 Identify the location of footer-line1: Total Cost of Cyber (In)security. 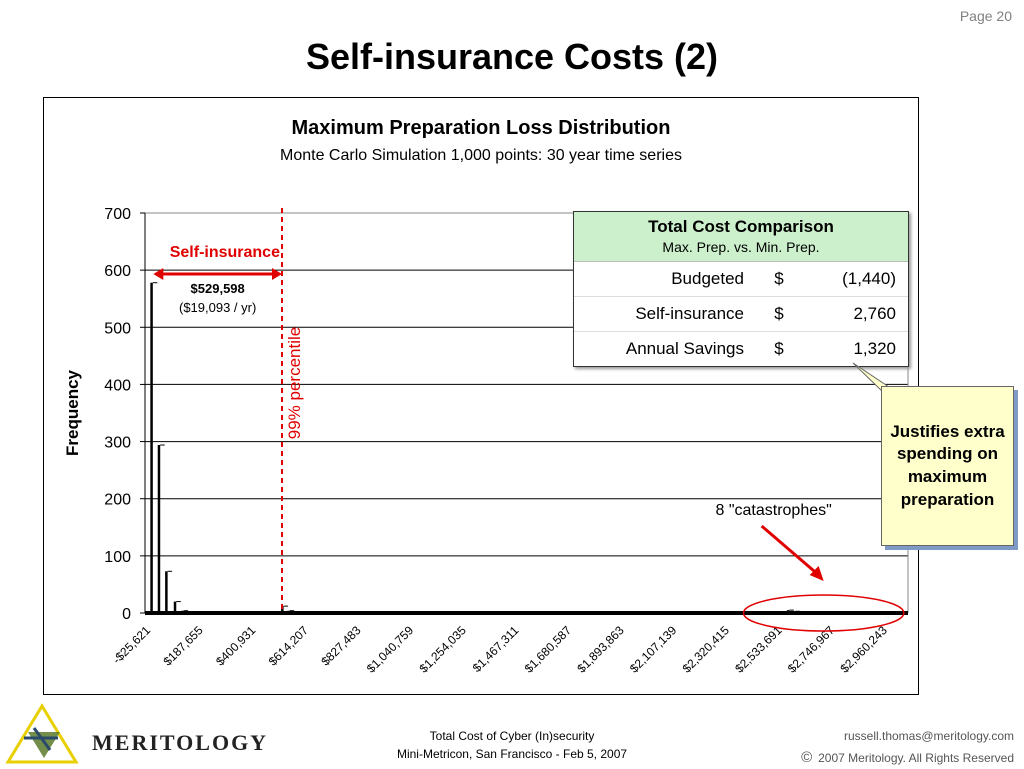
(512, 736).